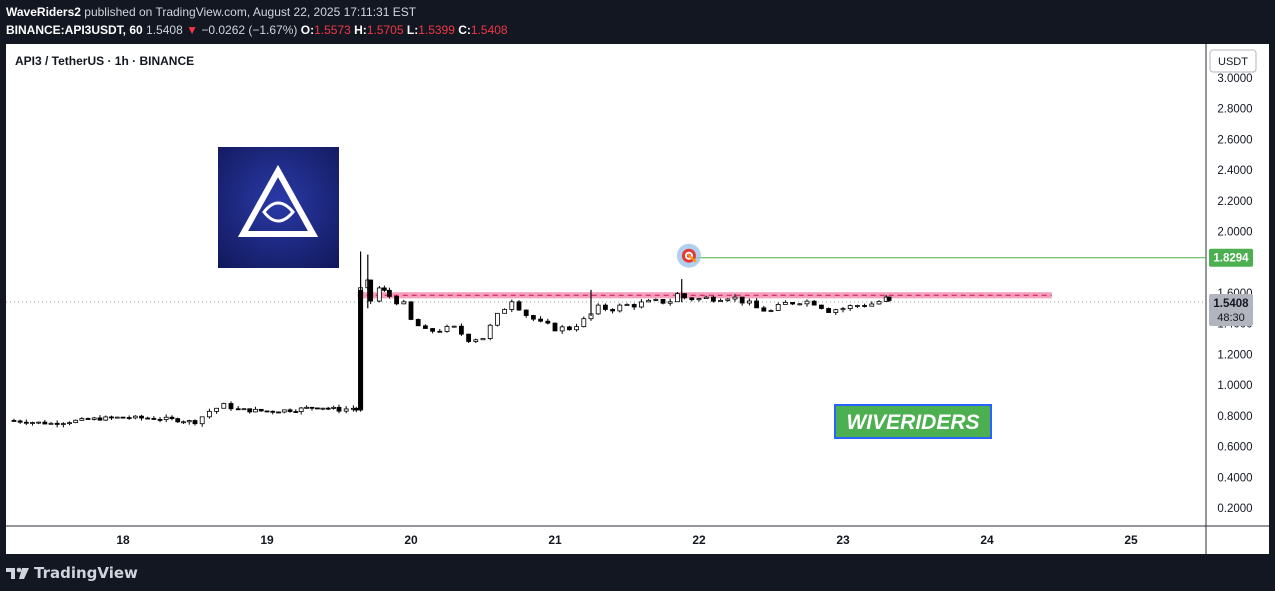 This screenshot has width=1275, height=591. I want to click on change-down-icon: ▼, so click(192, 30).